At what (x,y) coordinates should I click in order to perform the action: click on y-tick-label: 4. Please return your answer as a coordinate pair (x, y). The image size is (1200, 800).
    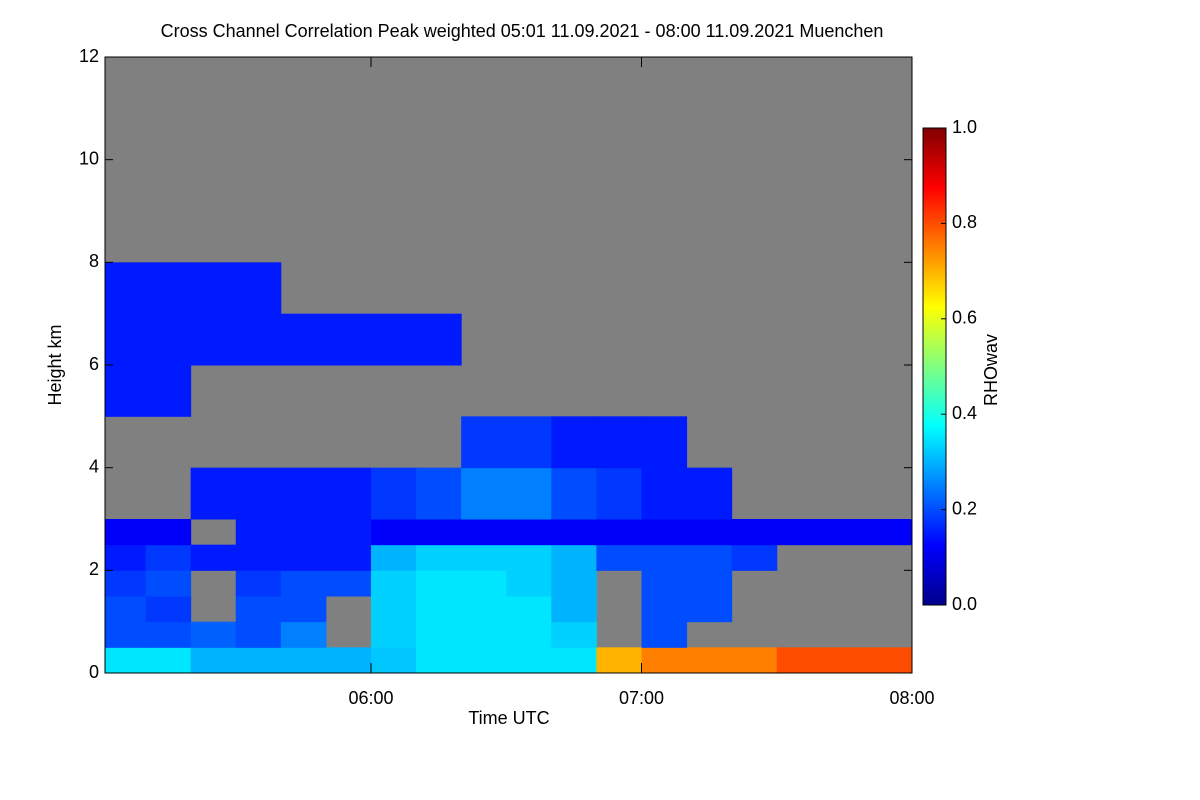
    Looking at the image, I should click on (94, 466).